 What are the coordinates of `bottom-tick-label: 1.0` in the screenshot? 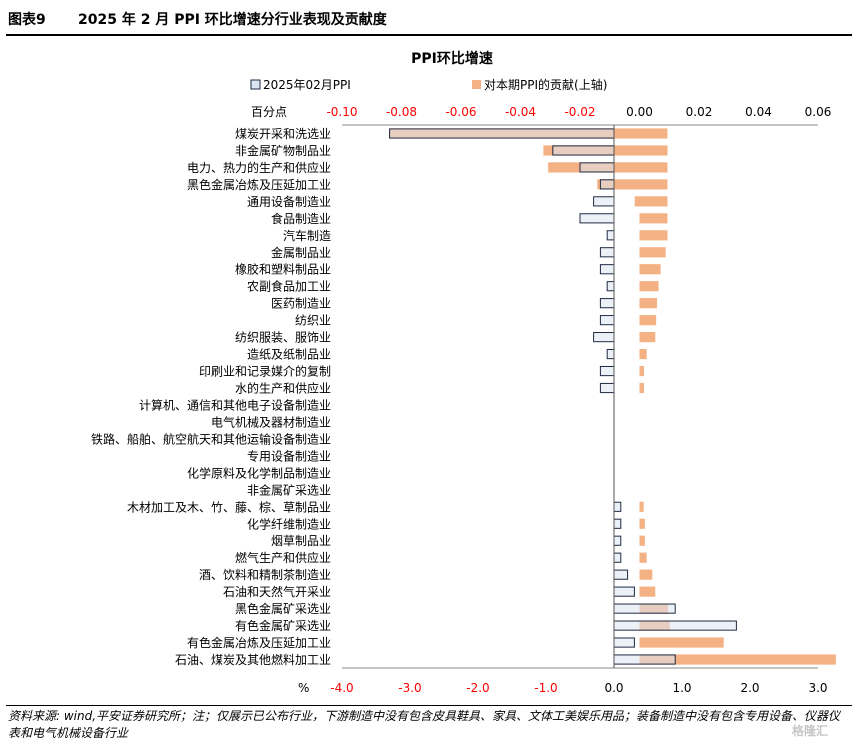 It's located at (681, 688).